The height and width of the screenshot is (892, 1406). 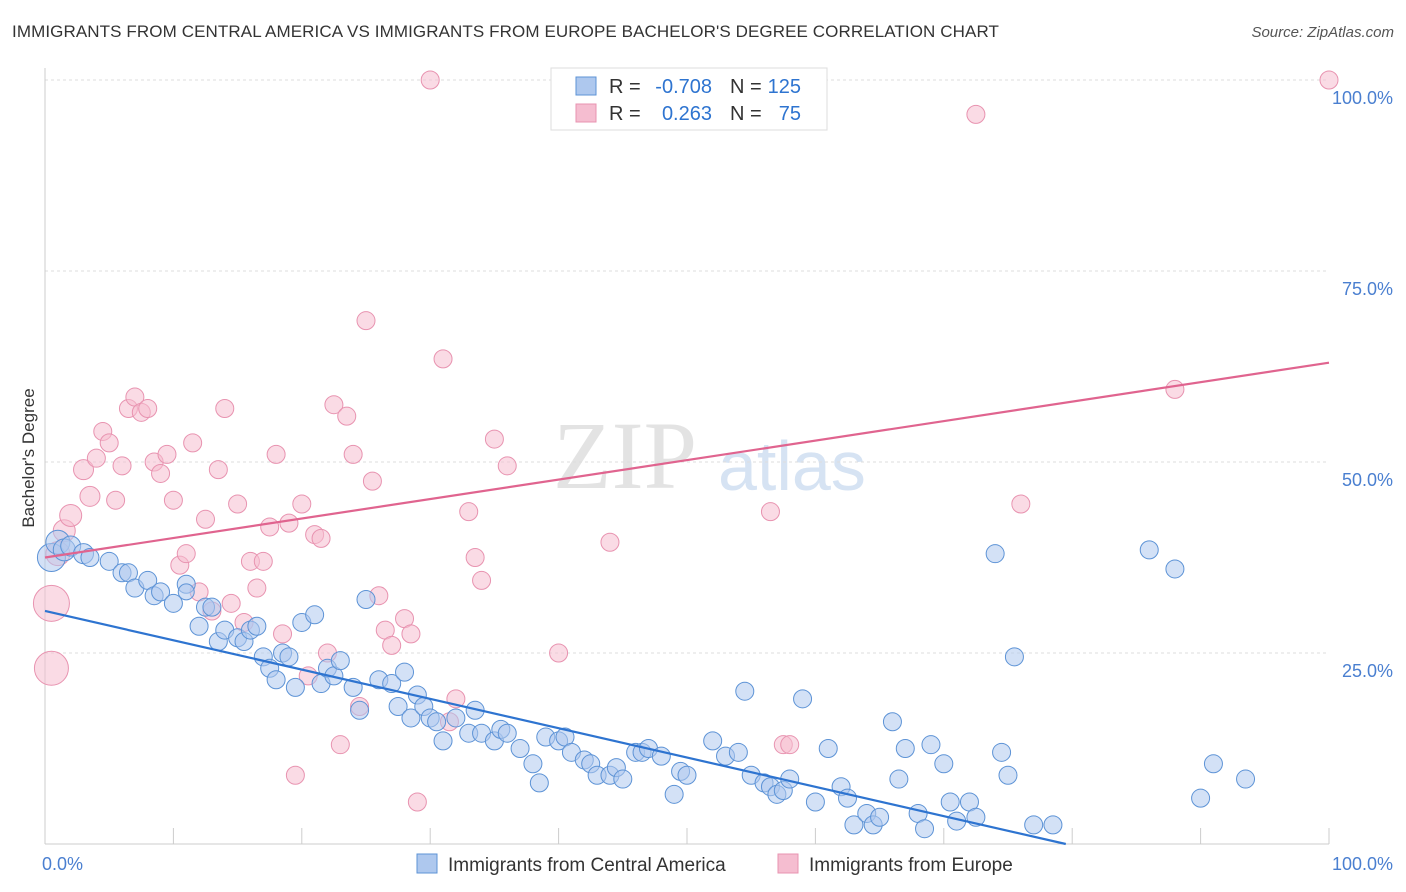 I want to click on watermark-zip: ZIP, so click(x=625, y=455).